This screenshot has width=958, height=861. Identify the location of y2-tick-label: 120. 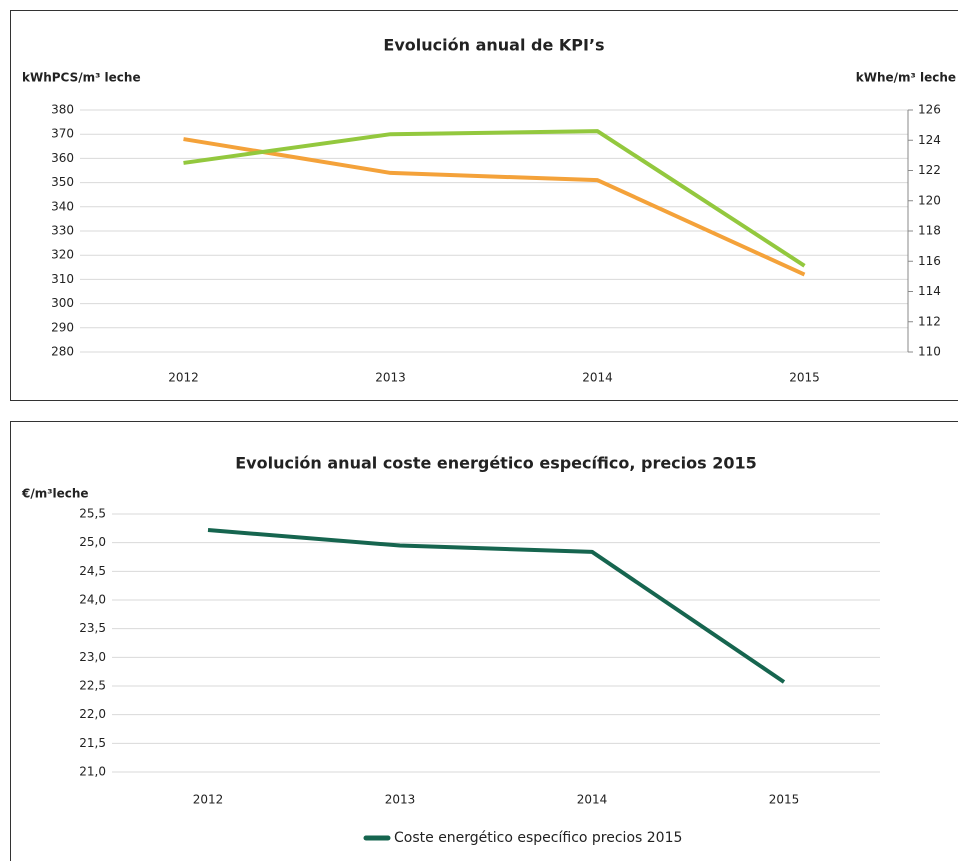
(929, 200).